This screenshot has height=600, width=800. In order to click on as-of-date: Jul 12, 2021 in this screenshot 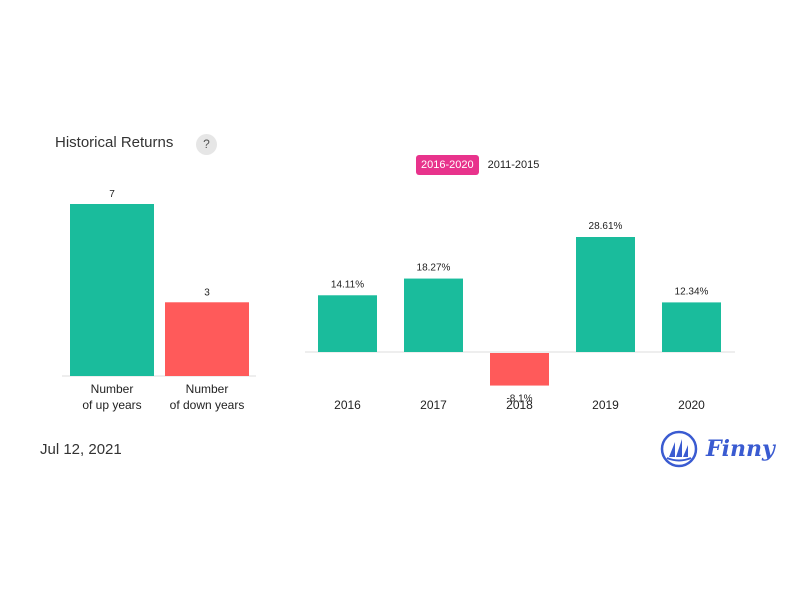, I will do `click(81, 449)`.